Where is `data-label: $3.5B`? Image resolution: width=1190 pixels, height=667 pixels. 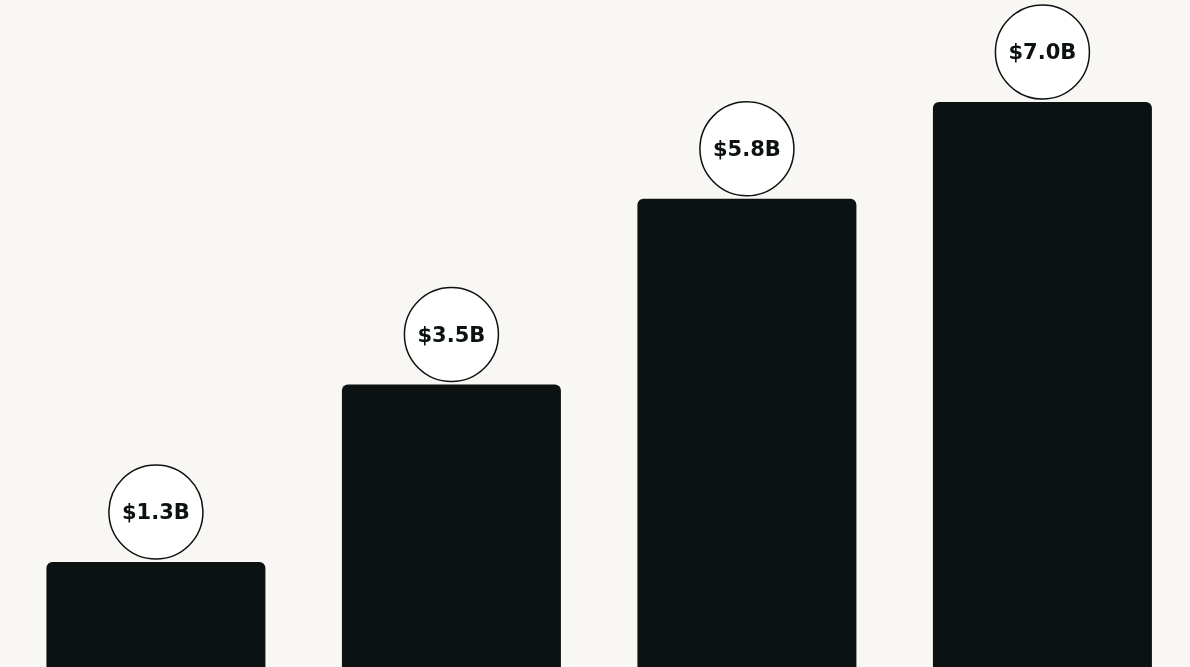
data-label: $3.5B is located at coordinates (451, 334).